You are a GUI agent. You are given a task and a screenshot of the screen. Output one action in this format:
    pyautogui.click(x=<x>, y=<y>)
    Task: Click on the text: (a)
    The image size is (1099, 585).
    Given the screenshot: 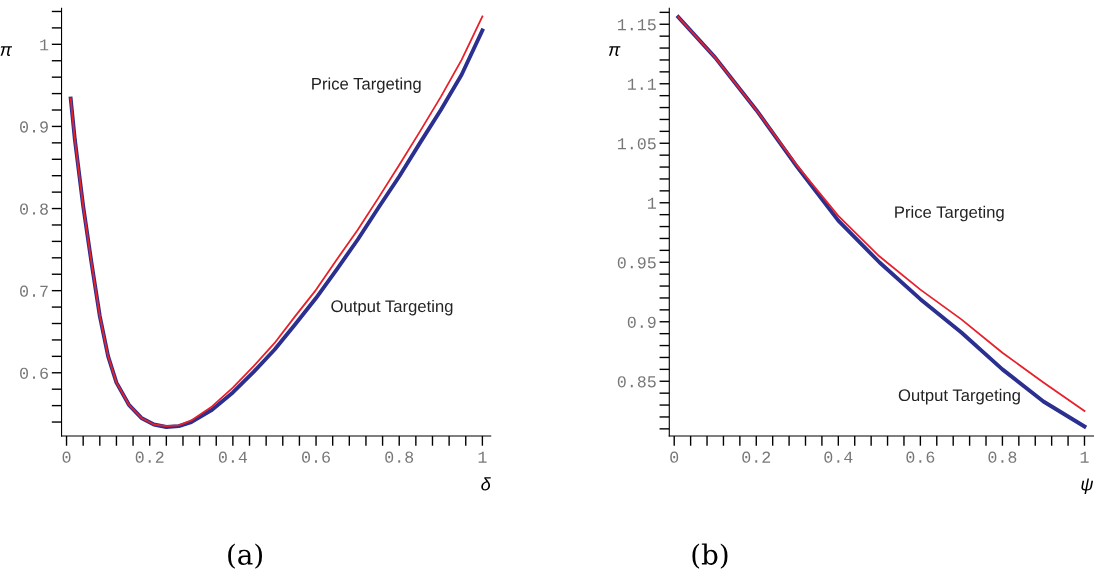 What is the action you would take?
    pyautogui.click(x=245, y=556)
    